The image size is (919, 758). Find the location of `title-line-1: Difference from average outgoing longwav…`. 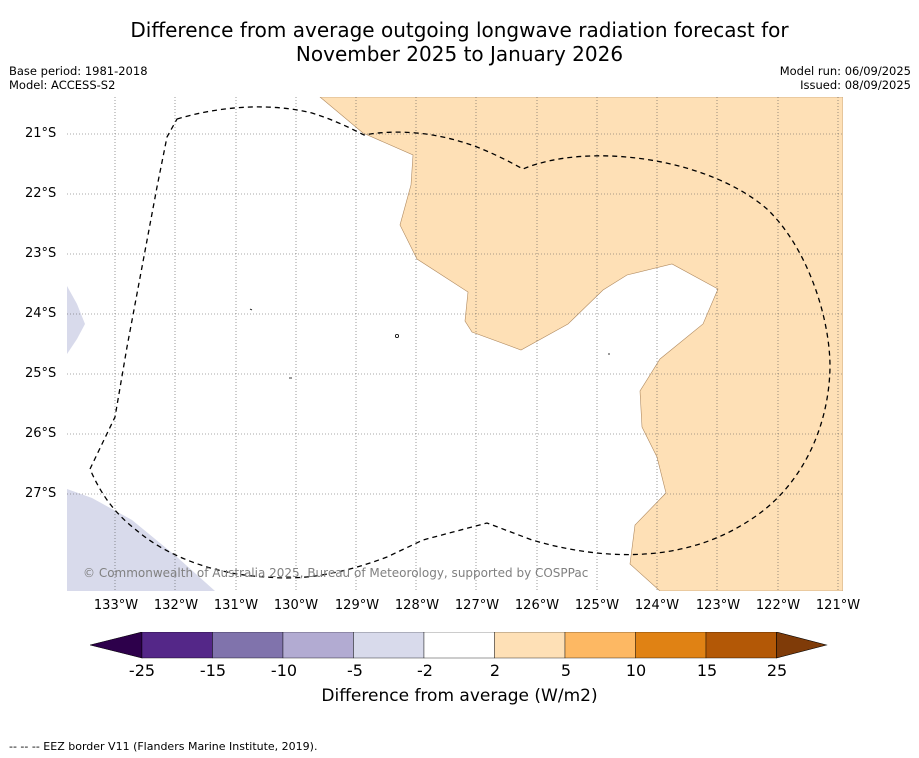

title-line-1: Difference from average outgoing longwav… is located at coordinates (459, 30).